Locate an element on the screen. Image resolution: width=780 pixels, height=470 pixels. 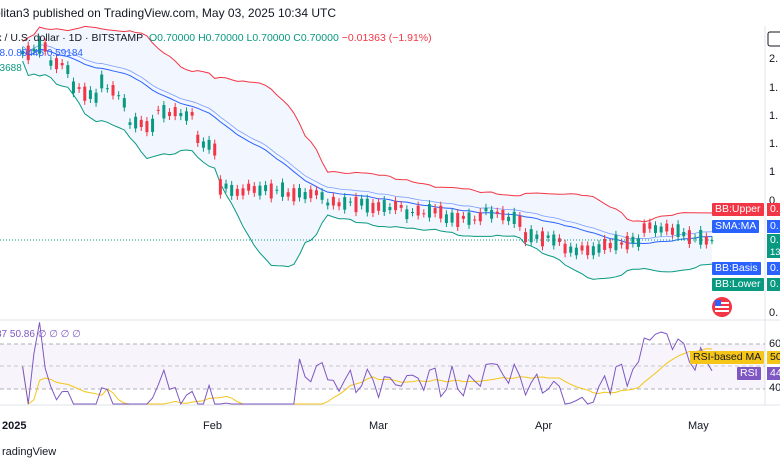
bb-basis-tag: BB:Basis is located at coordinates (736, 268).